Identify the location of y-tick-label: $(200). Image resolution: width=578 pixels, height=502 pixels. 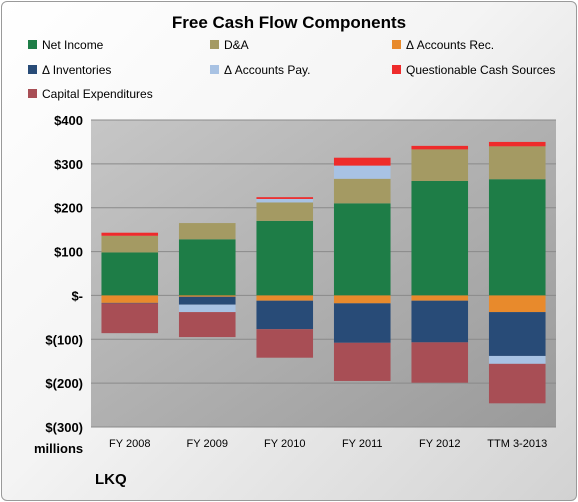
(64, 383).